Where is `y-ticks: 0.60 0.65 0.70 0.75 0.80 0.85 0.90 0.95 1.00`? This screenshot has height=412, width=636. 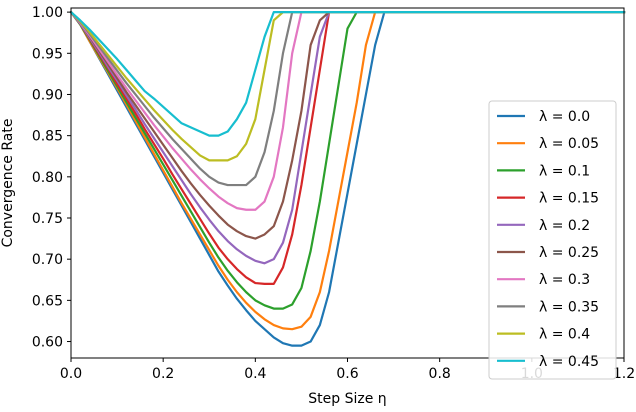
y-ticks: 0.60 0.65 0.70 0.75 0.80 0.85 0.90 0.95 1.00 is located at coordinates (51, 178).